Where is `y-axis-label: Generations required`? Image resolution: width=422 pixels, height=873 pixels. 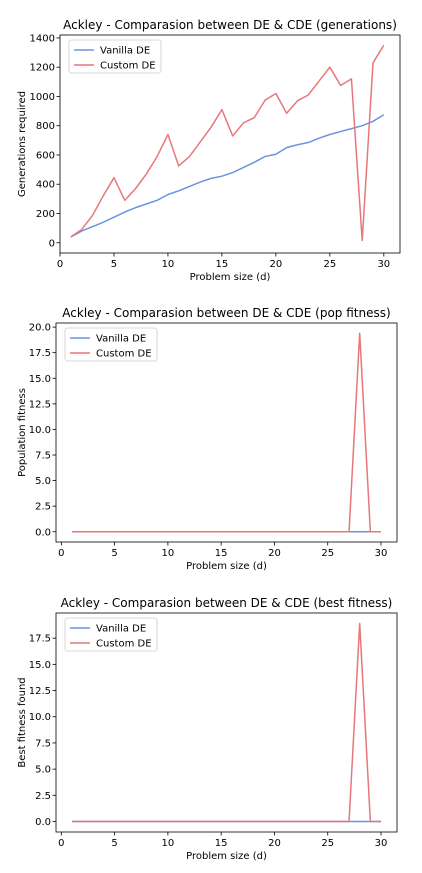
y-axis-label: Generations required is located at coordinates (22, 144).